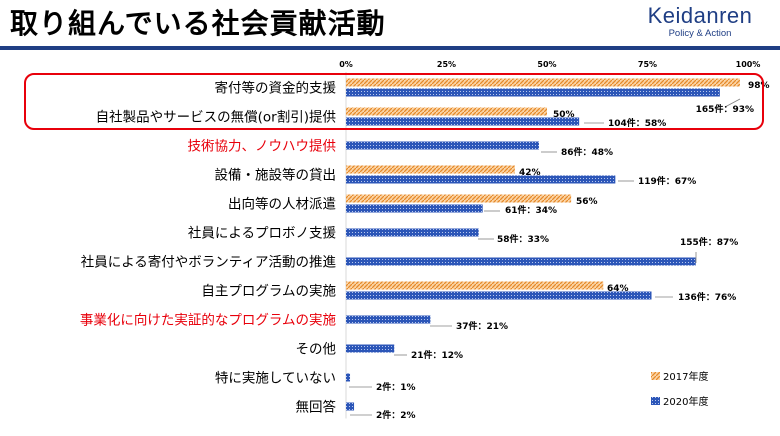 The image size is (780, 436). What do you see at coordinates (587, 202) in the screenshot?
I see `data-label-2017: 56%` at bounding box center [587, 202].